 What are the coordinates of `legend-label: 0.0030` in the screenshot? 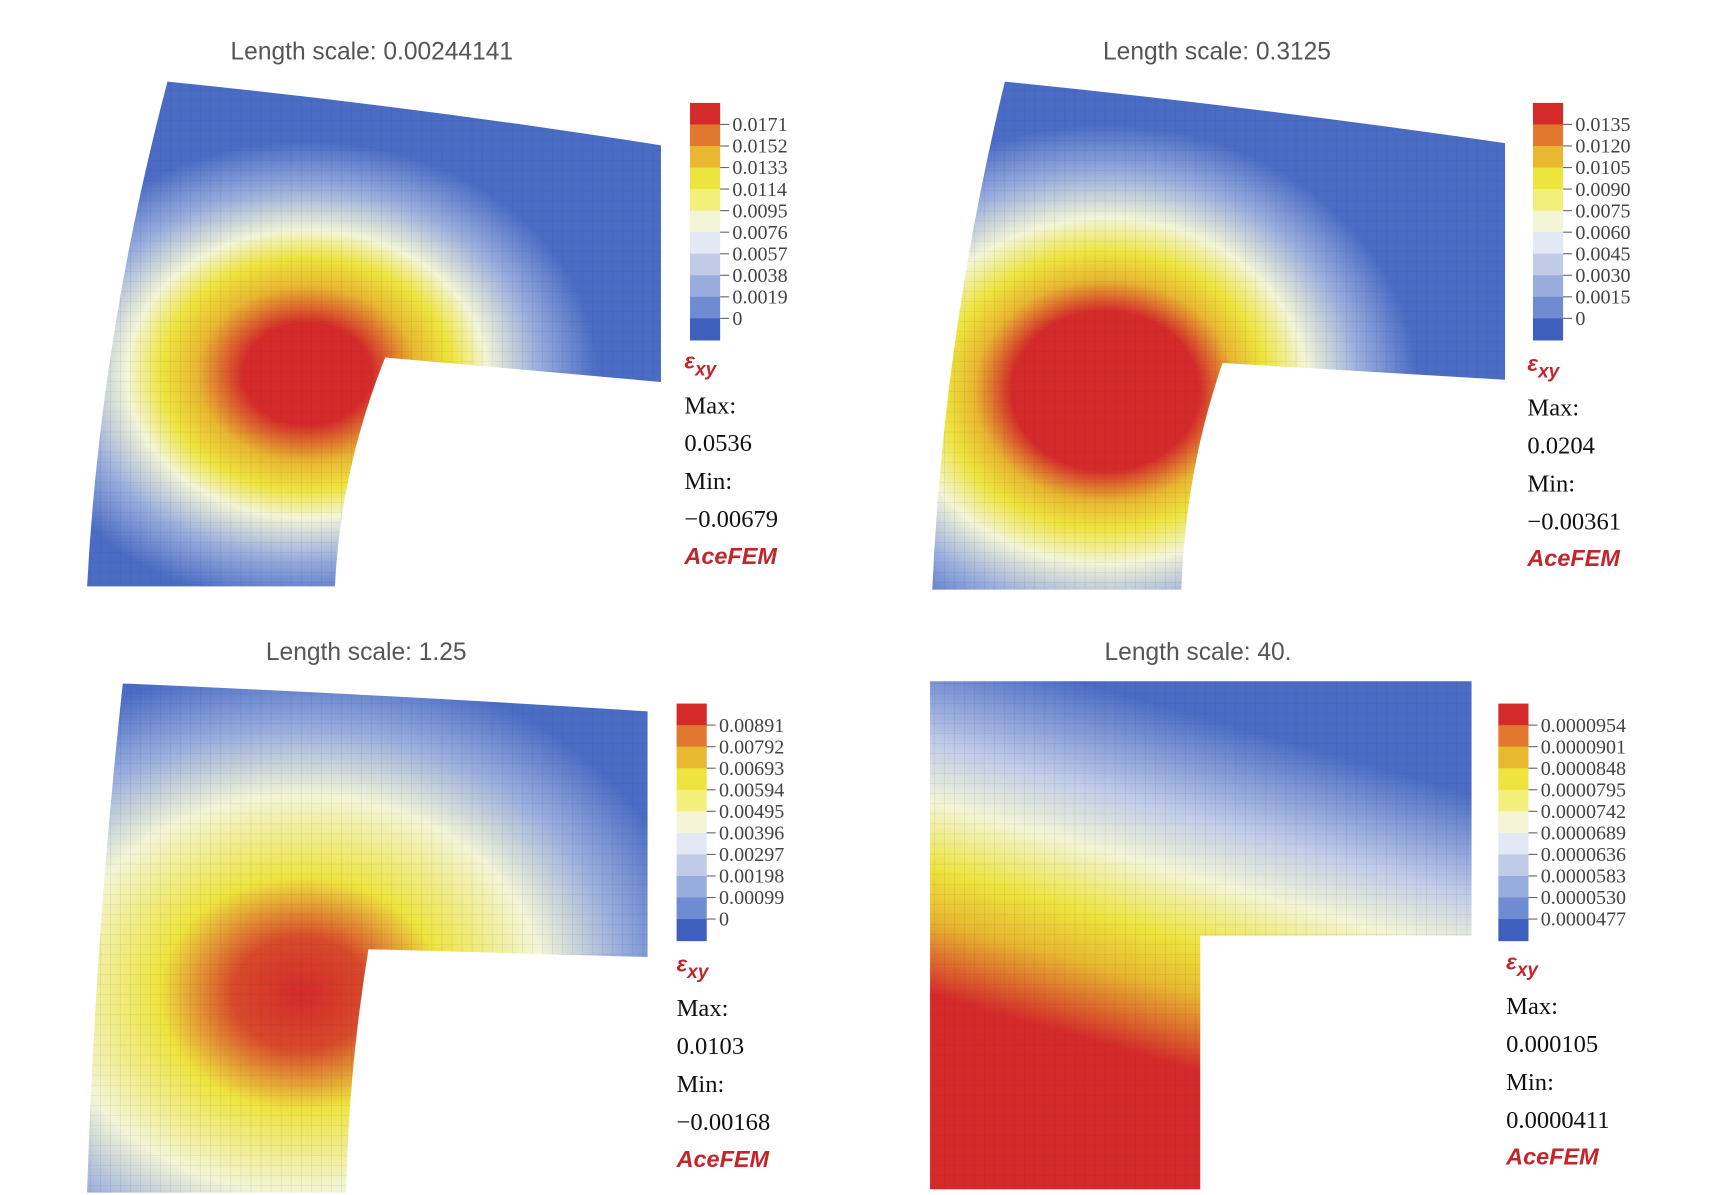 It's located at (1602, 276).